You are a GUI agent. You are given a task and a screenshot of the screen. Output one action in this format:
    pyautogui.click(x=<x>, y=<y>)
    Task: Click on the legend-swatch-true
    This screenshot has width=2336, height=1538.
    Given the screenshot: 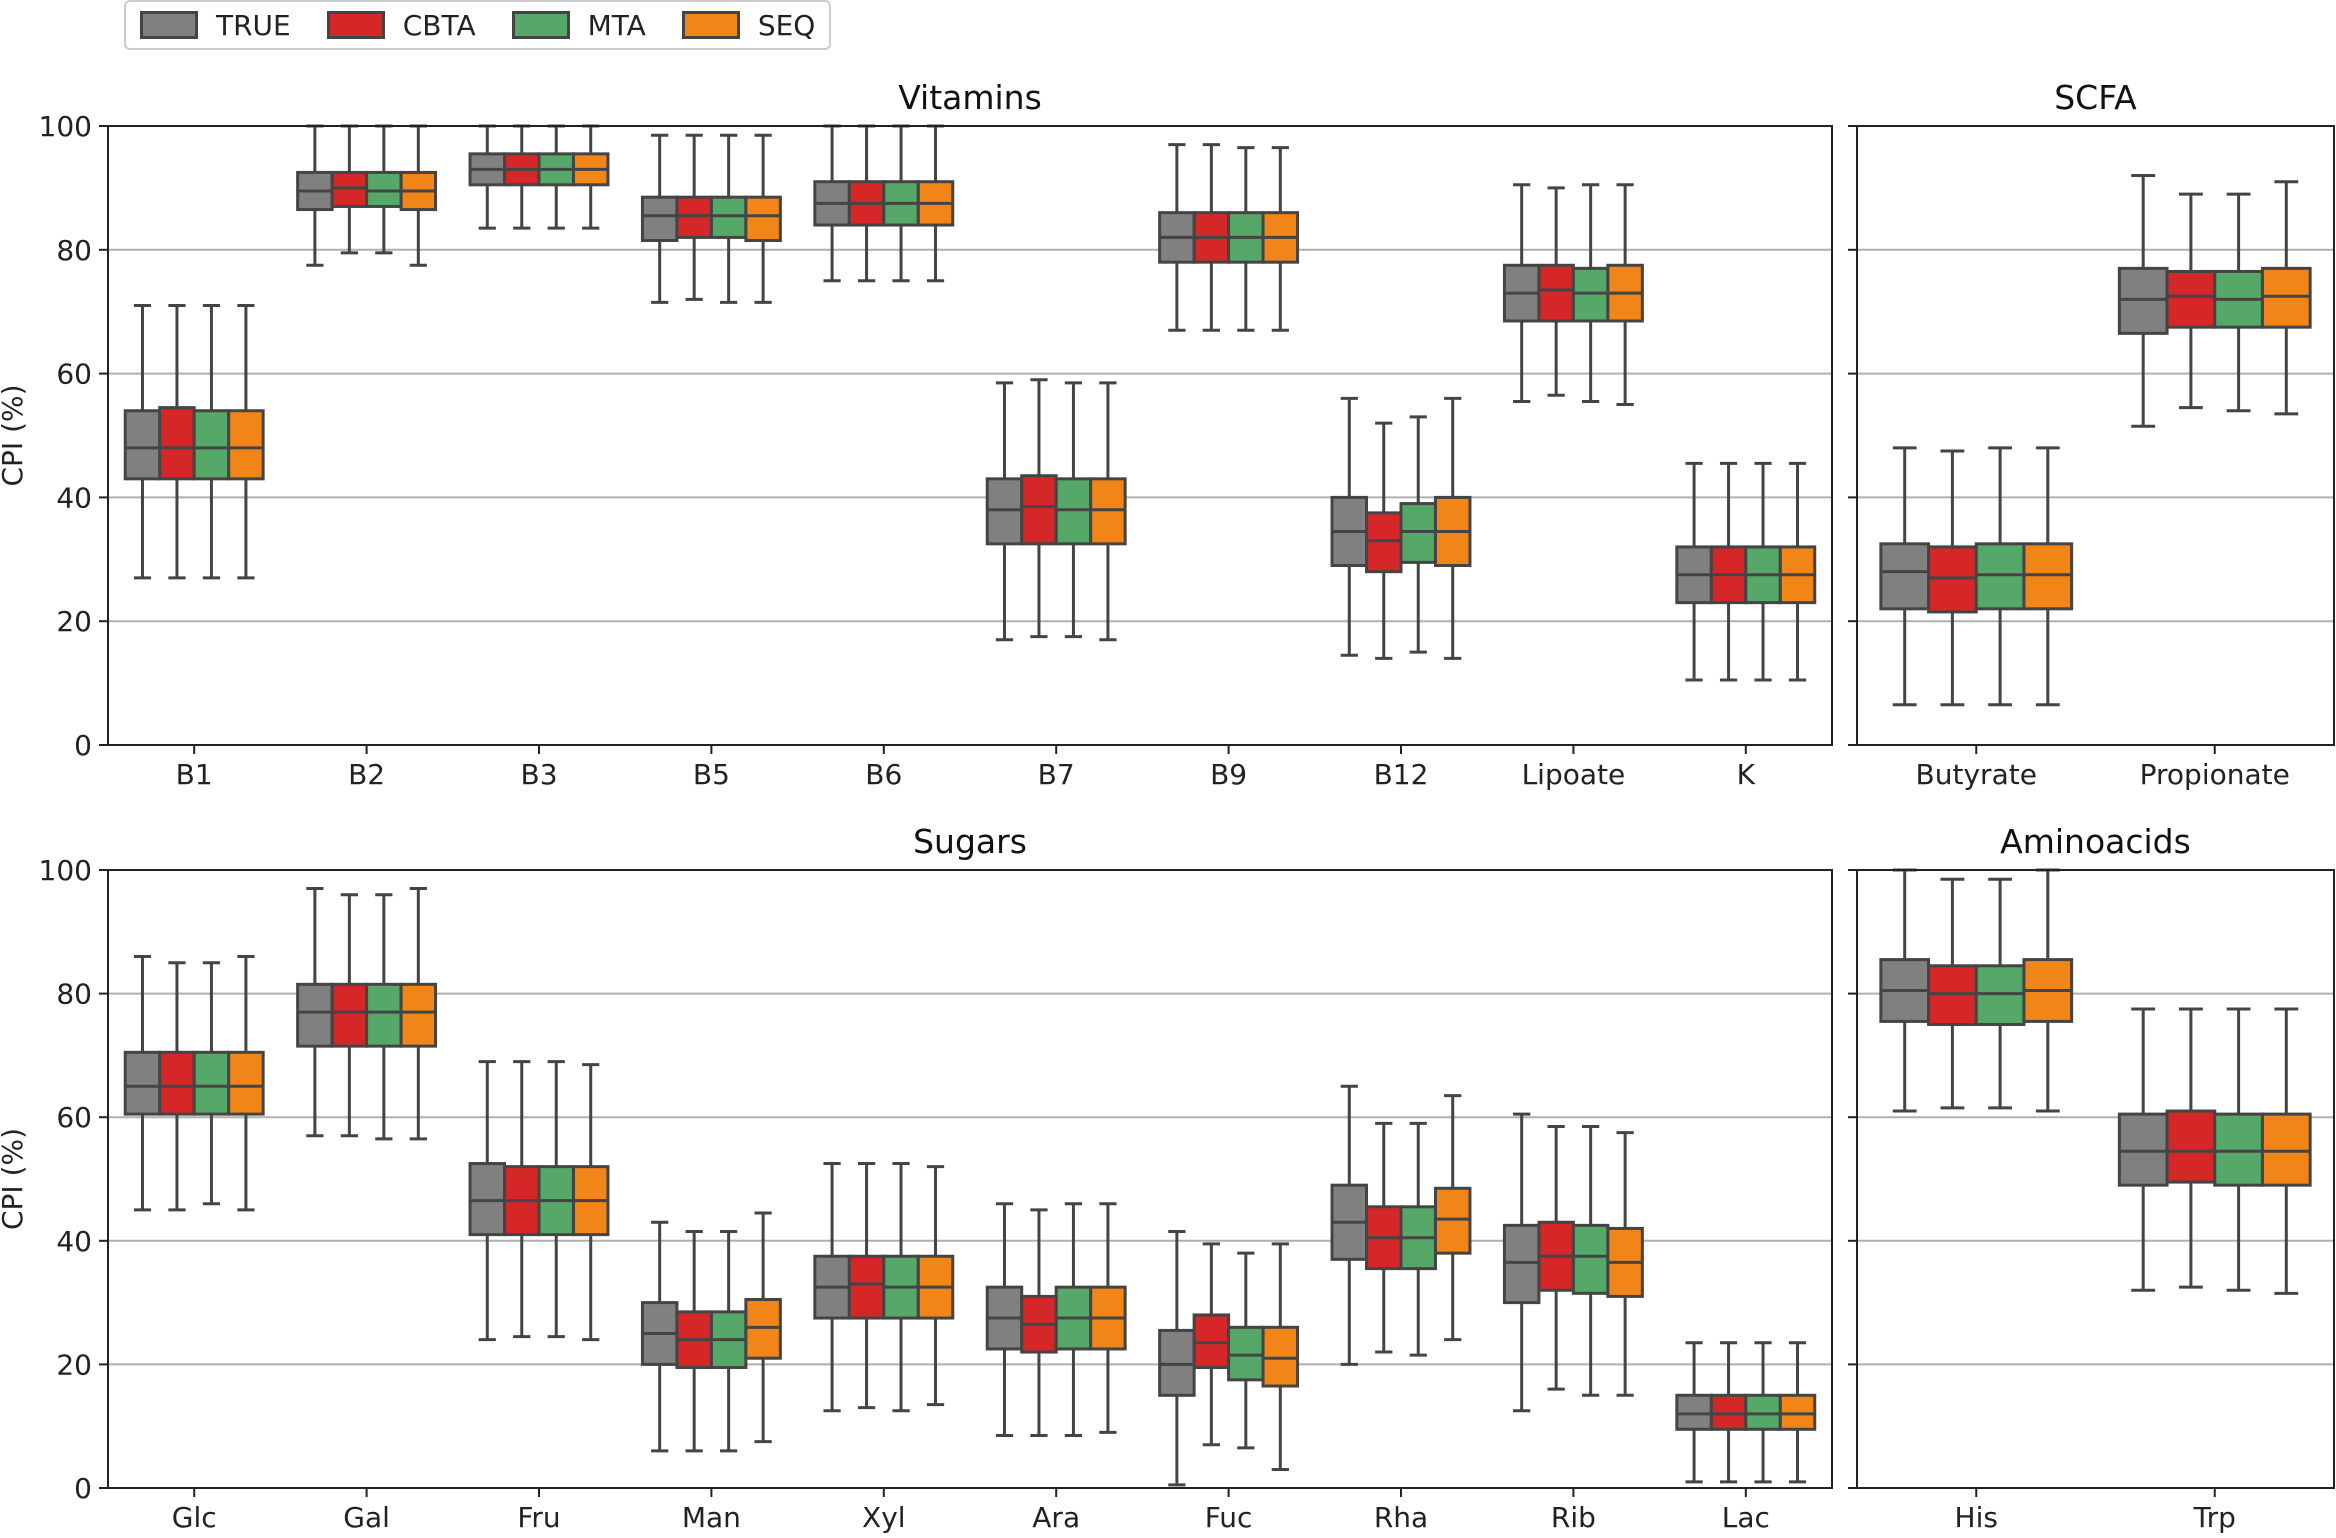 What is the action you would take?
    pyautogui.click(x=169, y=25)
    